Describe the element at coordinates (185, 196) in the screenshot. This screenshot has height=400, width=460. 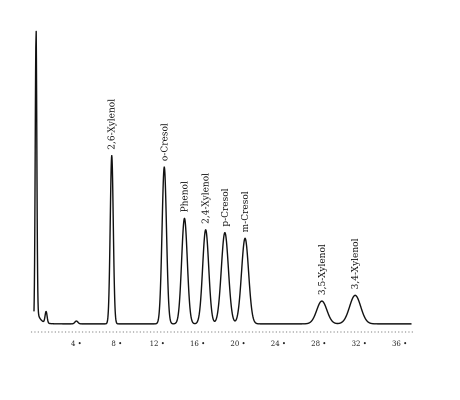
I see `peak-label: Phenol` at that location.